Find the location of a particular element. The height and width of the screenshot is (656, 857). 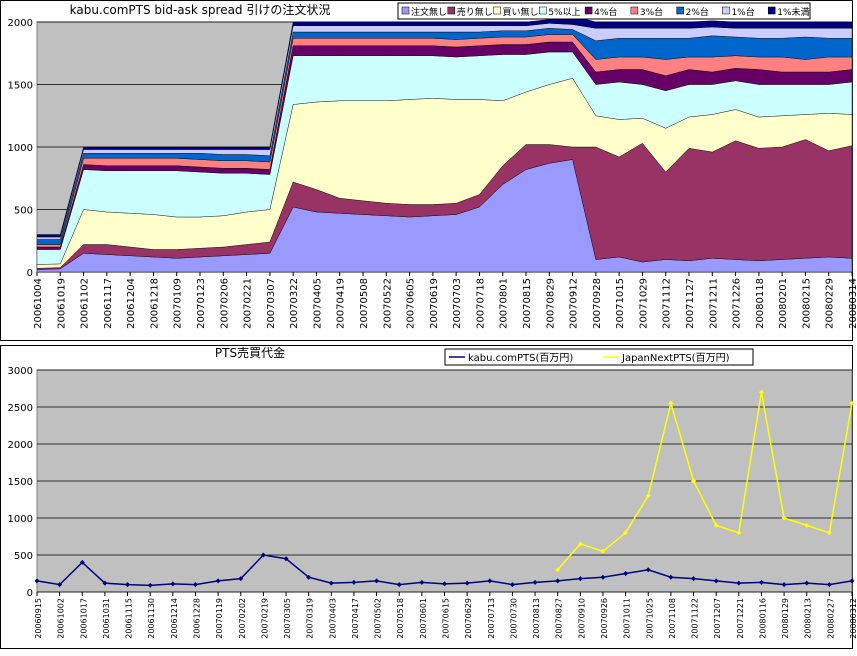

x-tick-label: 20071221 is located at coordinates (740, 618).